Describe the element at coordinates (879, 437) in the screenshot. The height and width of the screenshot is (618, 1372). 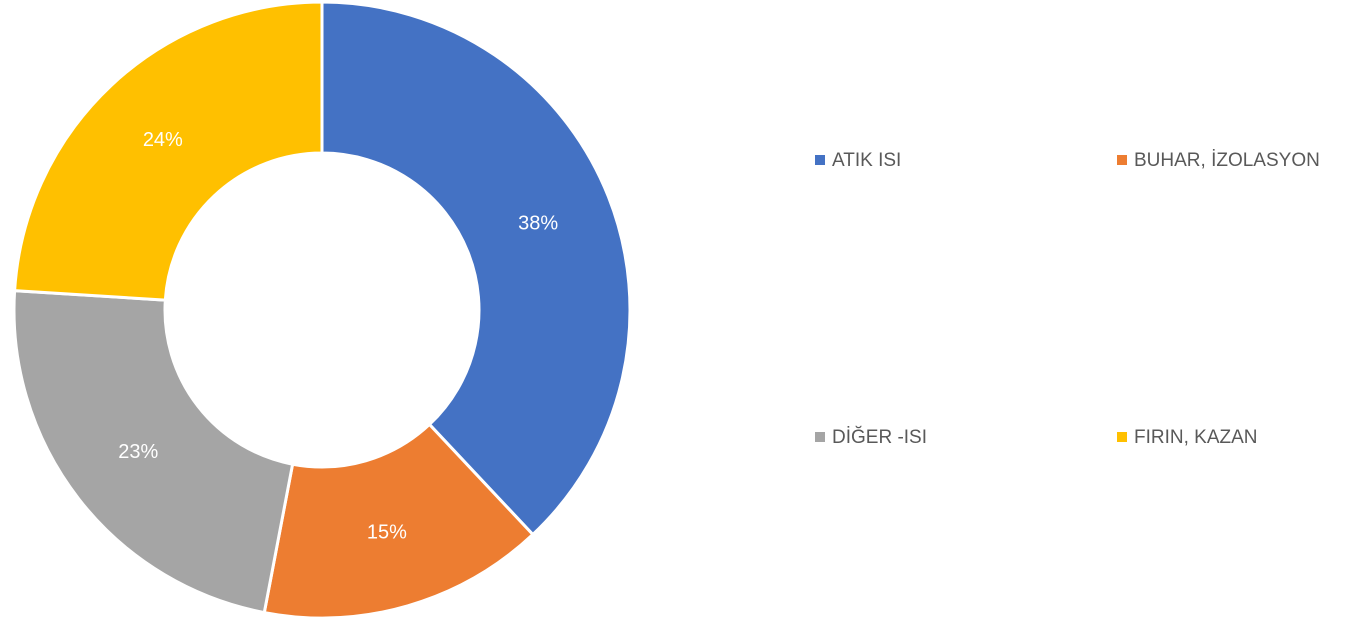
I see `legend-label: DİĞER -ISI` at that location.